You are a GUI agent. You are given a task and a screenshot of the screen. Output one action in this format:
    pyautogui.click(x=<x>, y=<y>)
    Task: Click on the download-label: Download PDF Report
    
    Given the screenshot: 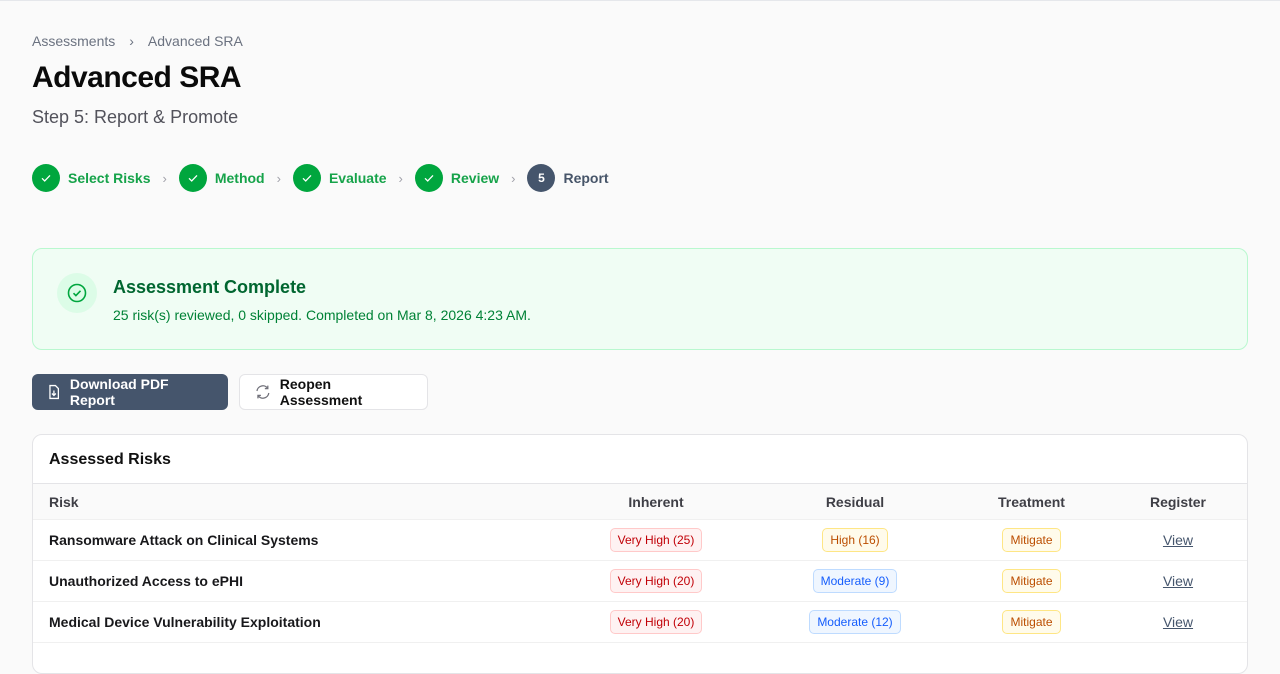 What is the action you would take?
    pyautogui.click(x=119, y=392)
    